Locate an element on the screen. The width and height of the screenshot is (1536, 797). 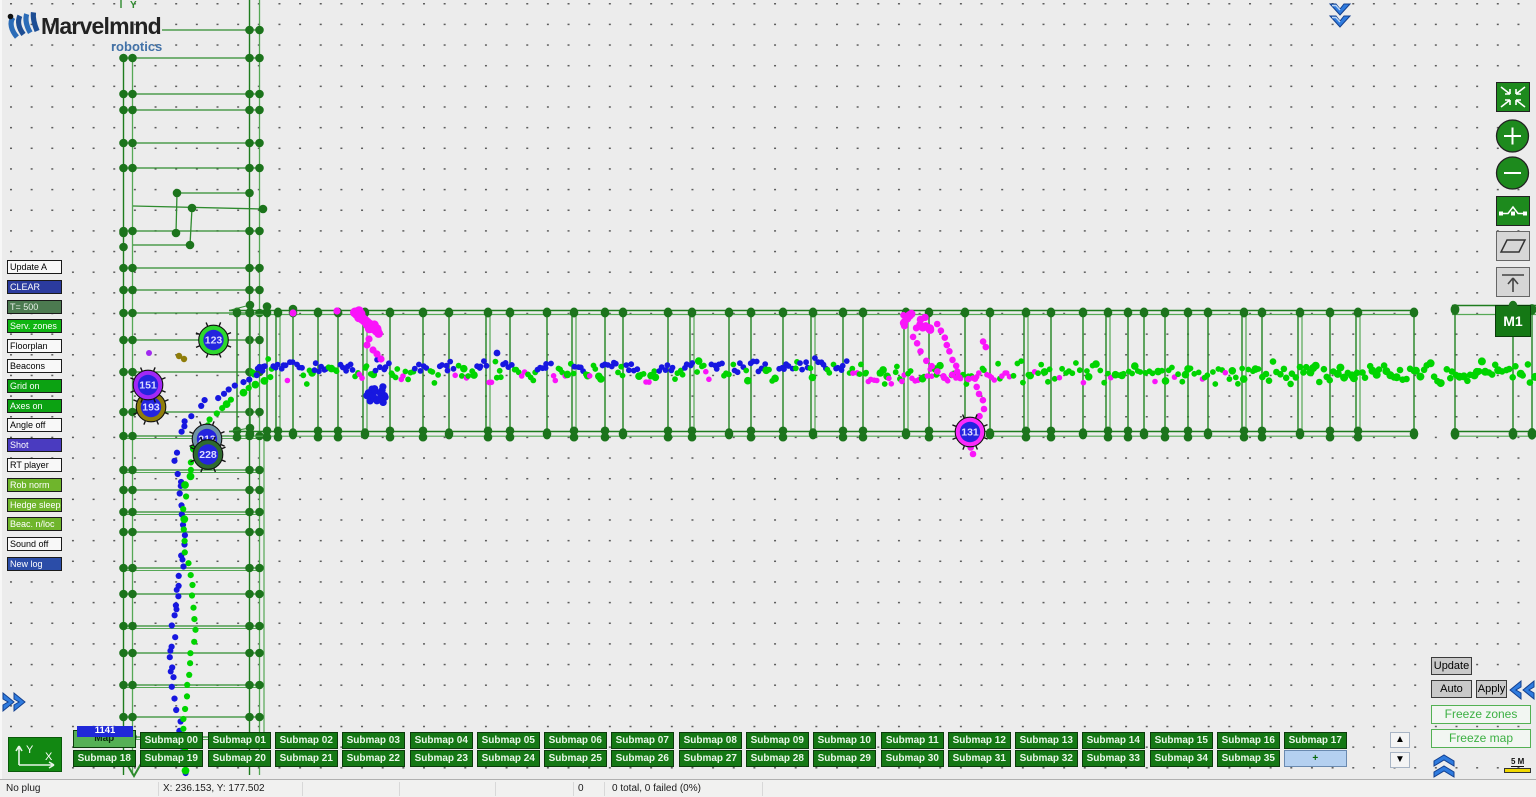
svg-text: 131 is located at coordinates (970, 433).